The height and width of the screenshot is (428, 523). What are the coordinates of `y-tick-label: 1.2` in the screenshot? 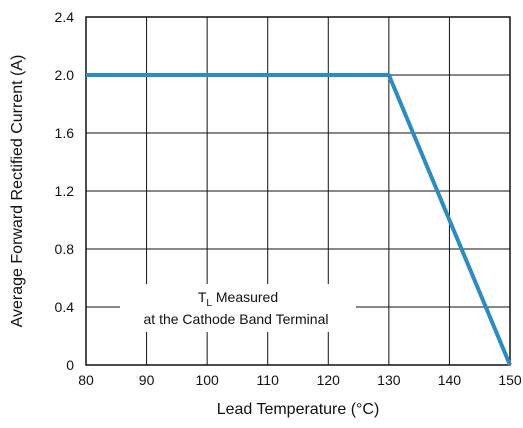 It's located at (65, 191).